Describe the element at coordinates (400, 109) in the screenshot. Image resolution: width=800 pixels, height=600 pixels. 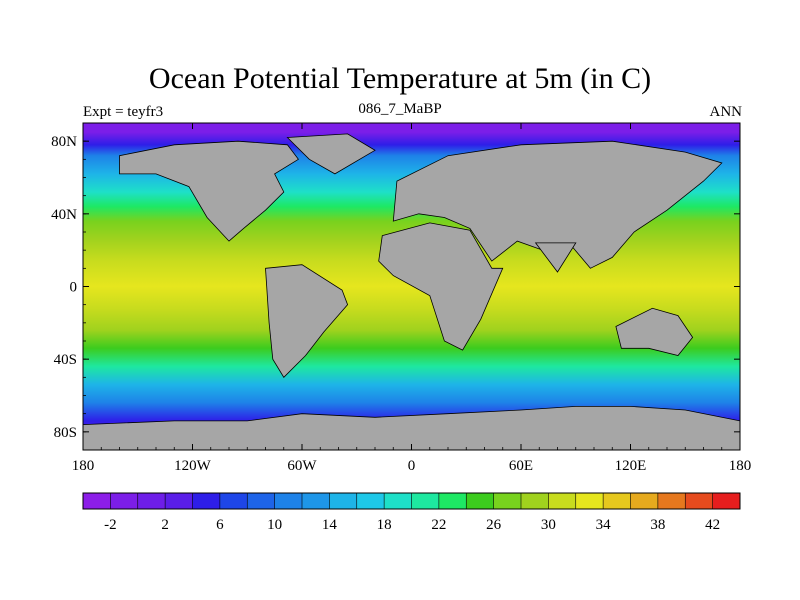
I see `age-label: 086_7_MaBP` at that location.